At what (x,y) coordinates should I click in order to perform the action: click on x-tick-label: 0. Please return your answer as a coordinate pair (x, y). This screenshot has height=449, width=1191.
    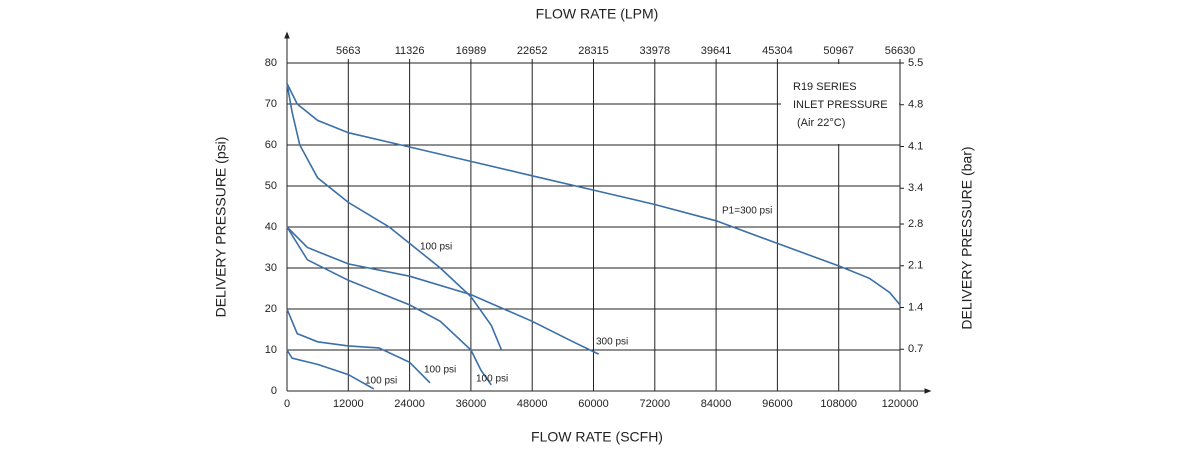
    Looking at the image, I should click on (287, 404).